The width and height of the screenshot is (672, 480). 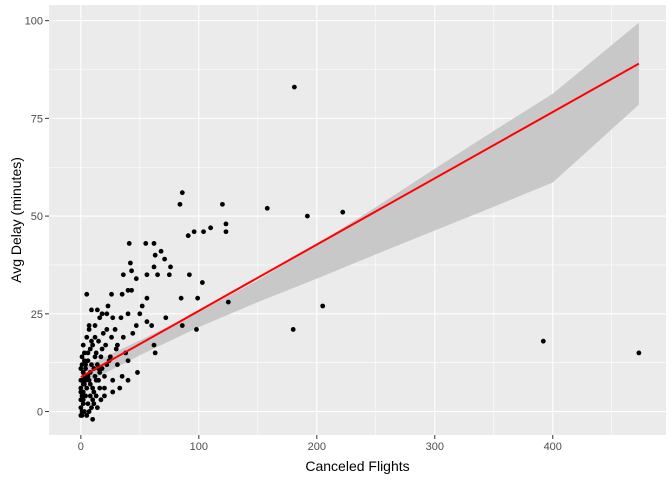 I want to click on x-tick-label: 300, so click(x=435, y=447).